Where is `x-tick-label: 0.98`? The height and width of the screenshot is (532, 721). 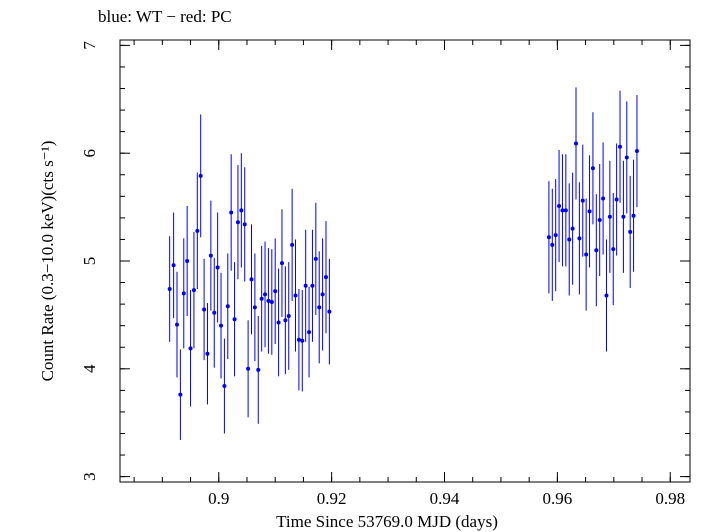
x-tick-label: 0.98 is located at coordinates (670, 498).